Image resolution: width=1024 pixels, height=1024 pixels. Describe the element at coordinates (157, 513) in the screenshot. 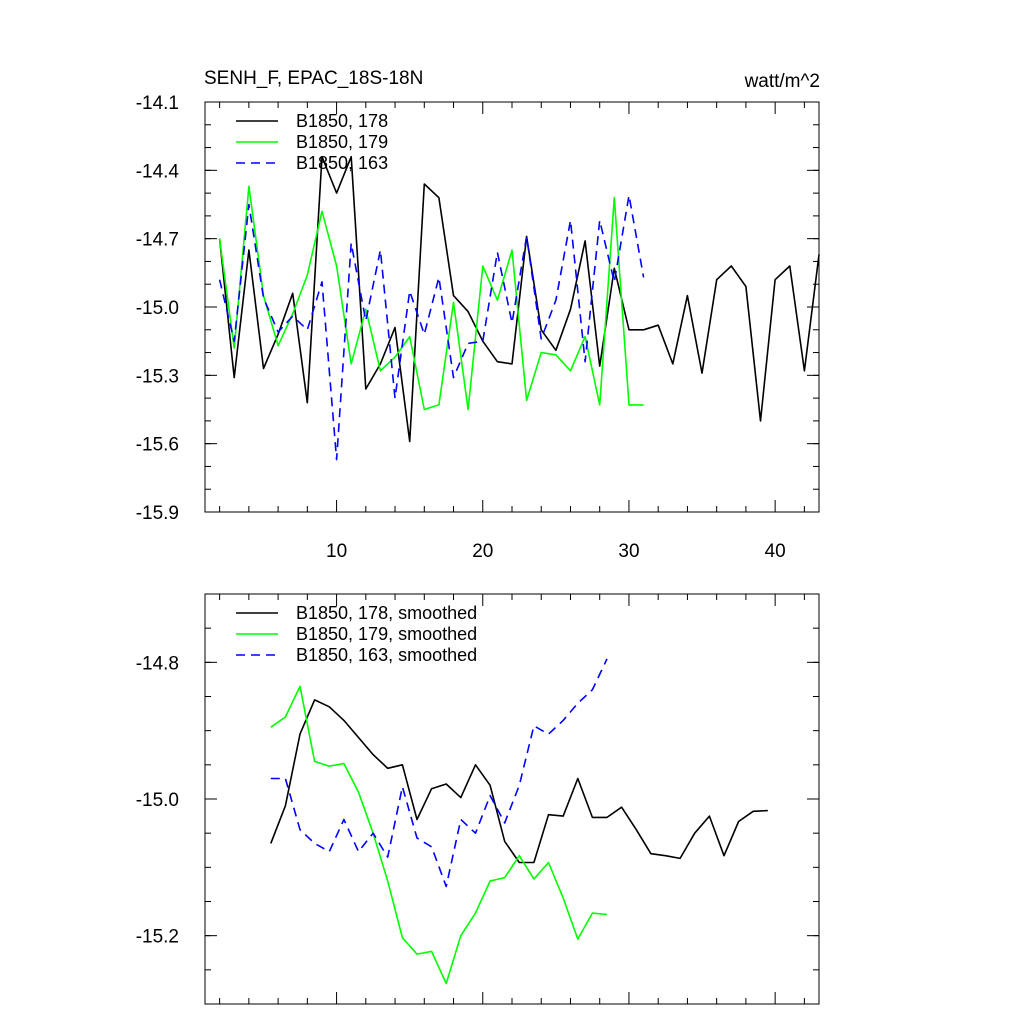

I see `top-y-tick-label: -15.9` at that location.